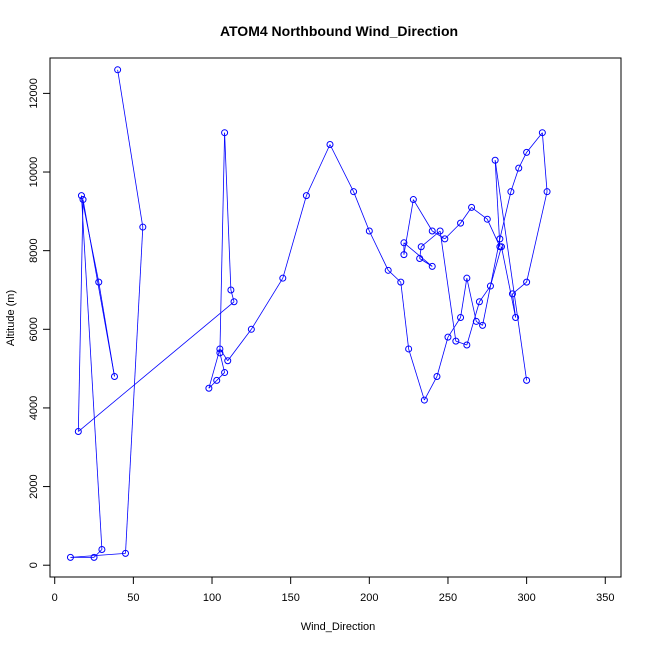 The width and height of the screenshot is (650, 650). I want to click on x-tick-label: 150, so click(290, 598).